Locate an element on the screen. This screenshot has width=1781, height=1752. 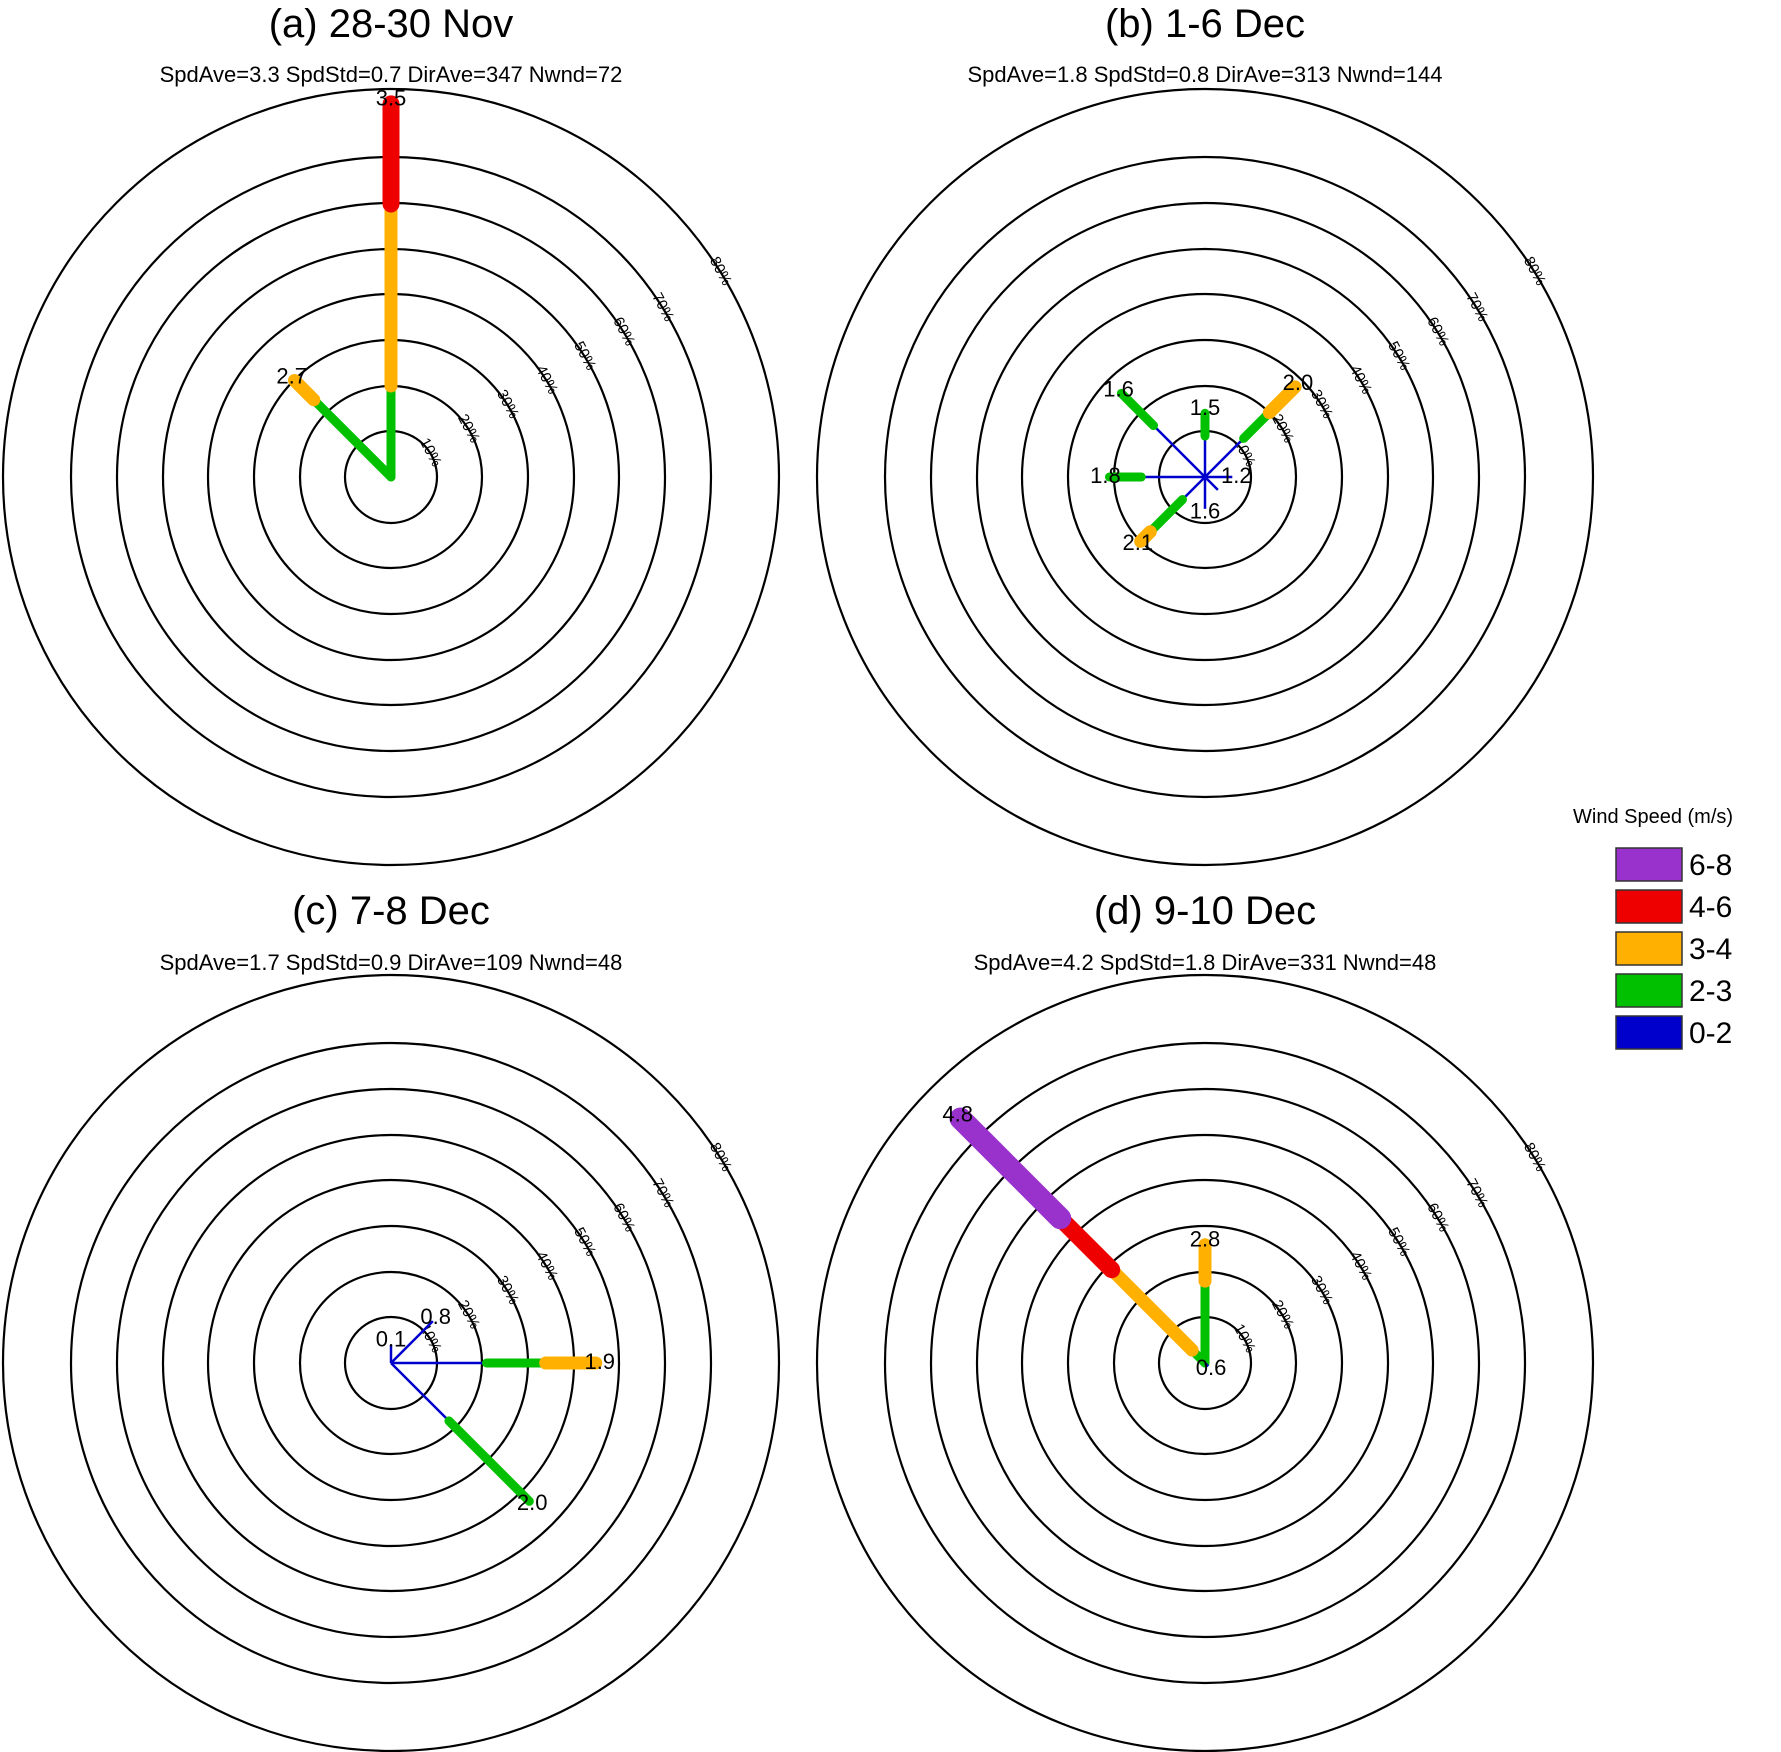
panel-title: (d) 9-10 Dec is located at coordinates (1205, 911).